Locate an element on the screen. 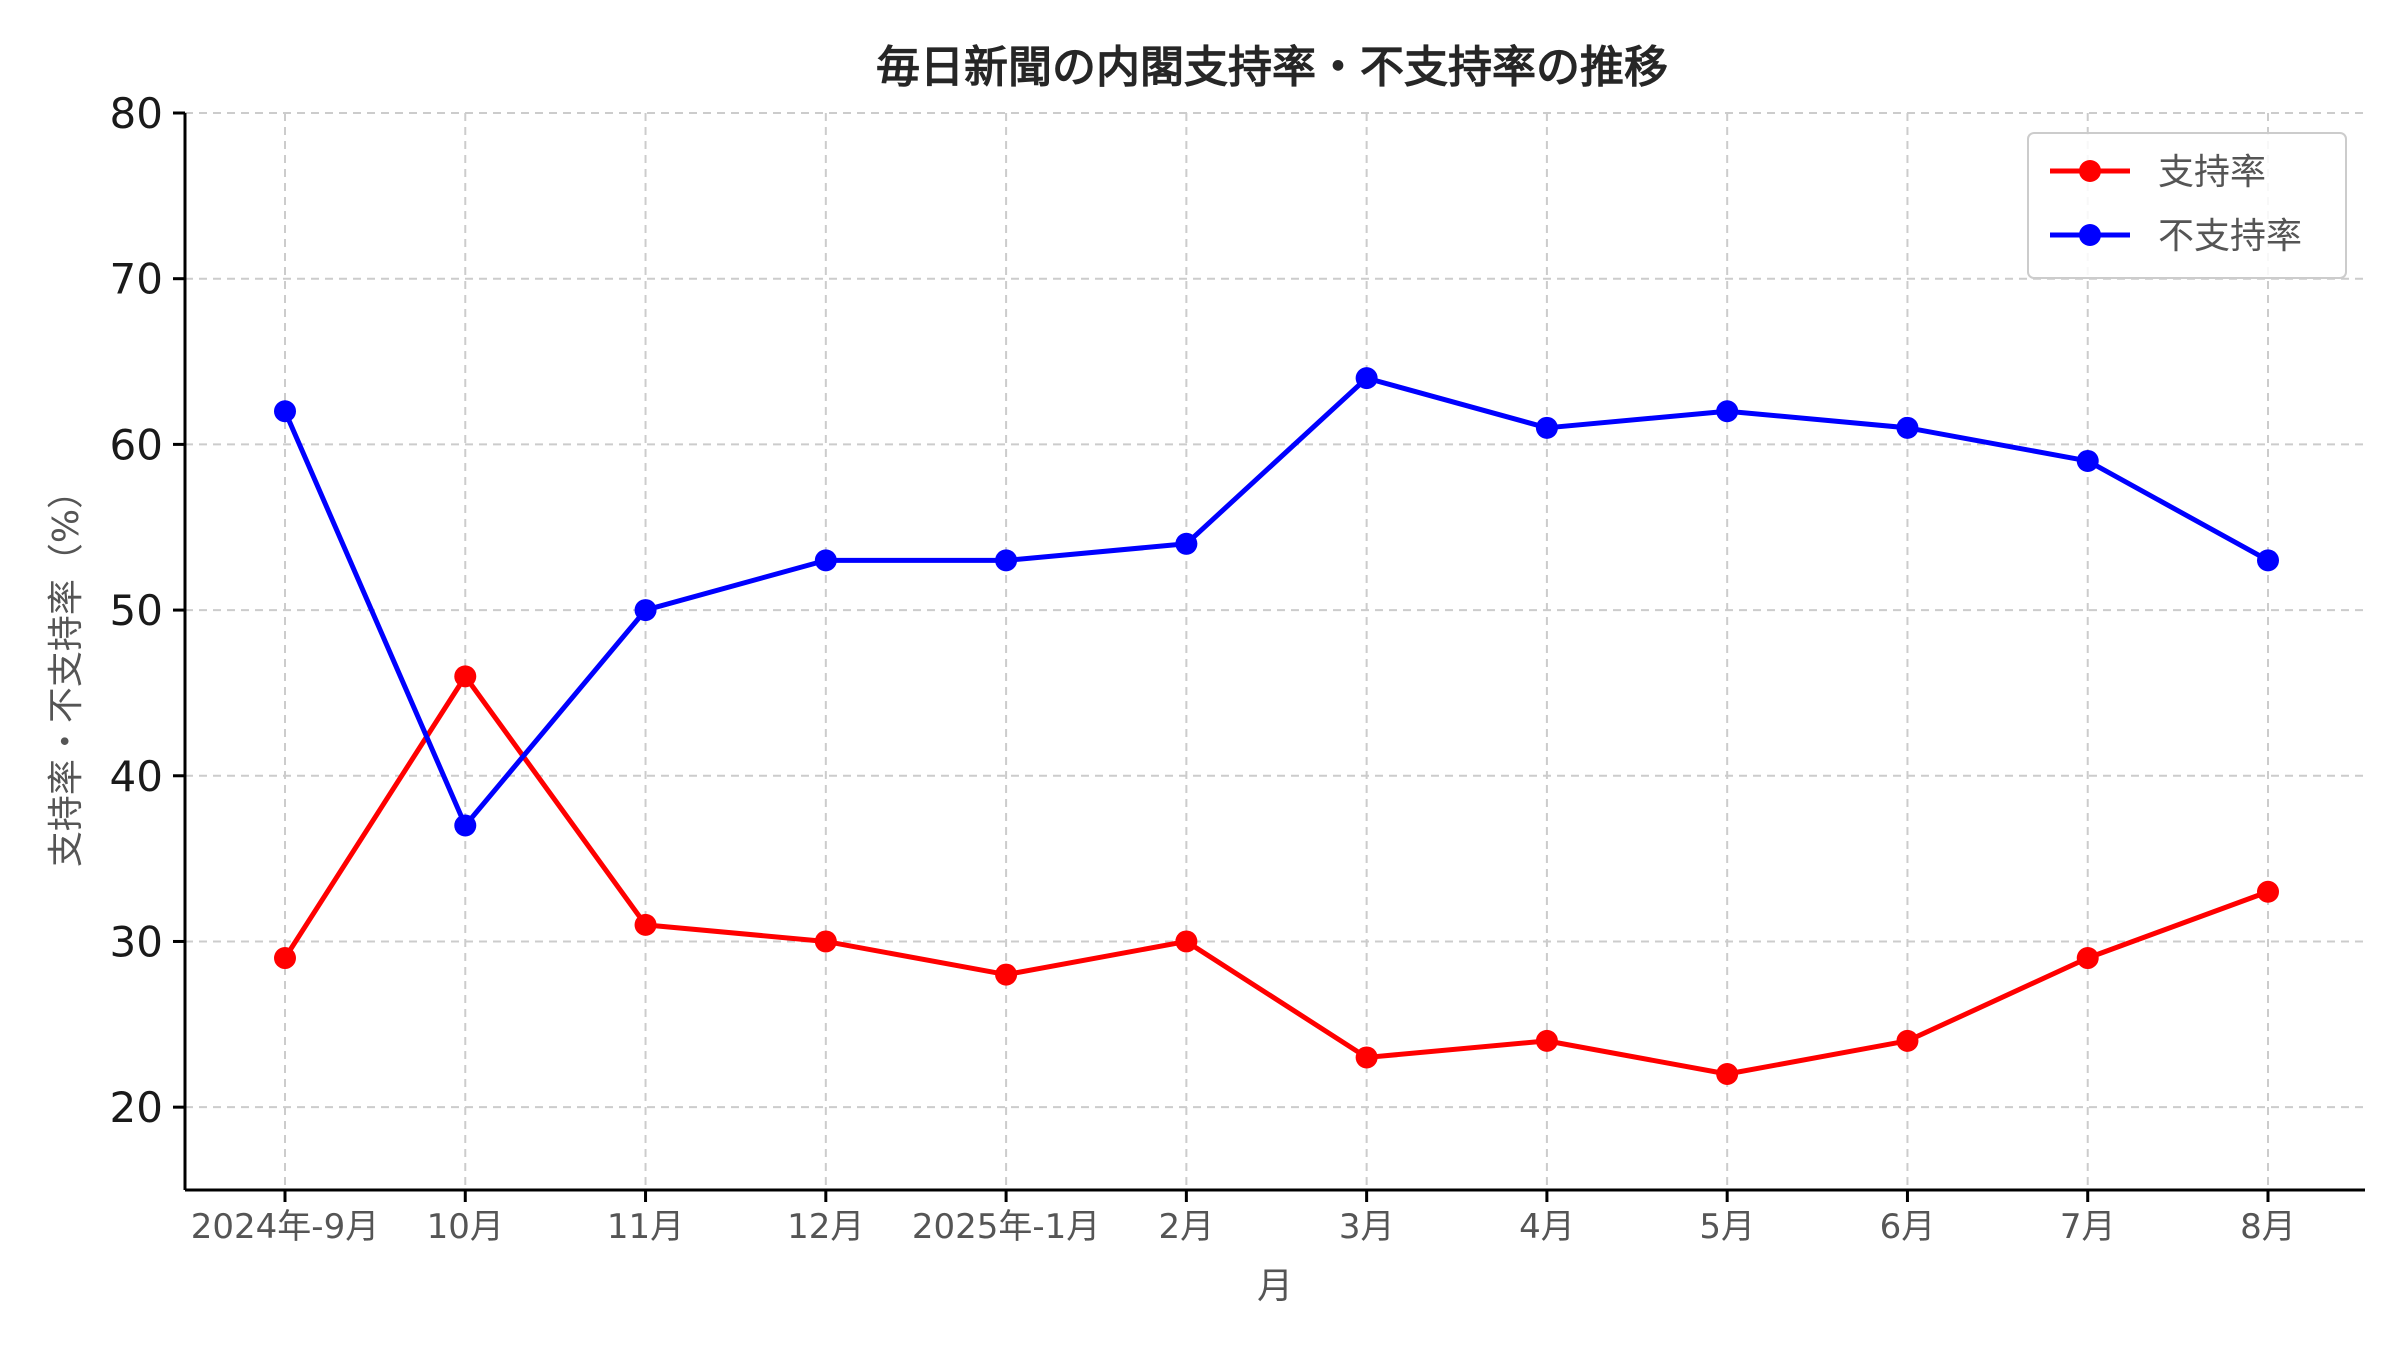 This screenshot has height=1350, width=2400. y-tick-label: 20 is located at coordinates (136, 1107).